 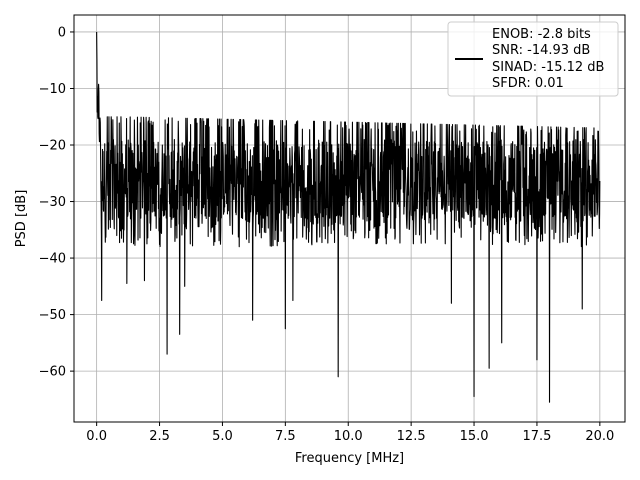 I want to click on legend-text-enob: ENOB: -2.8 bits, so click(x=541, y=34).